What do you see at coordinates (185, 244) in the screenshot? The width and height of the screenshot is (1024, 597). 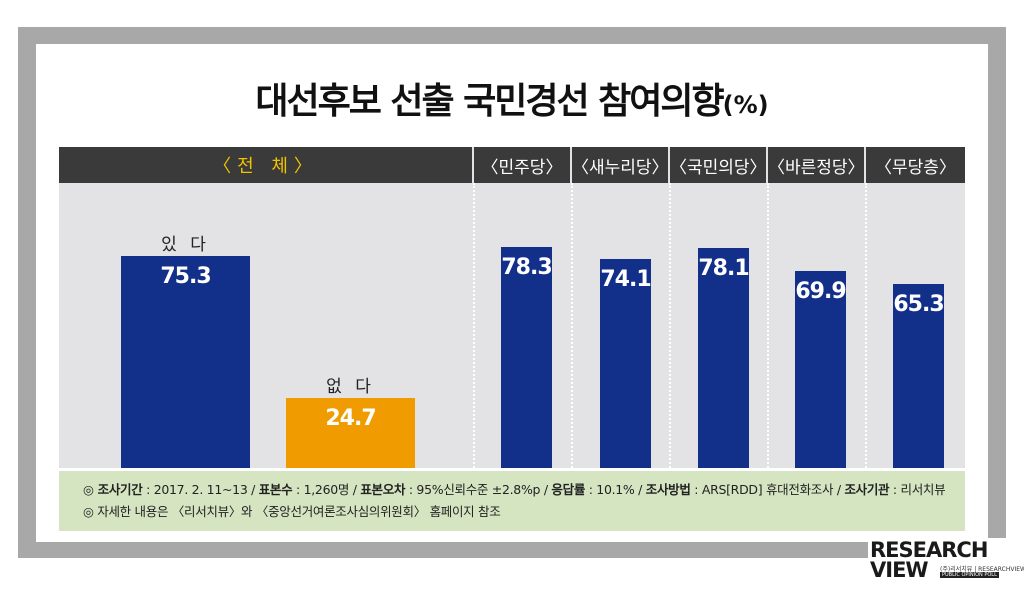 I see `bar-category-label: 있 다` at bounding box center [185, 244].